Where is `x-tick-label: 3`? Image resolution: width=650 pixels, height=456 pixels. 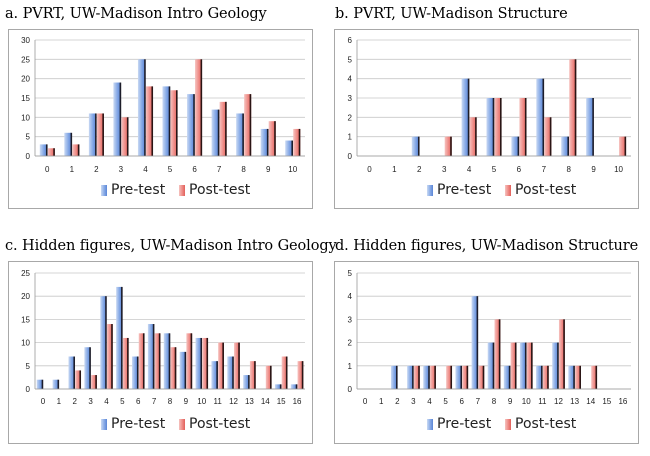 x-tick-label: 3 is located at coordinates (444, 169).